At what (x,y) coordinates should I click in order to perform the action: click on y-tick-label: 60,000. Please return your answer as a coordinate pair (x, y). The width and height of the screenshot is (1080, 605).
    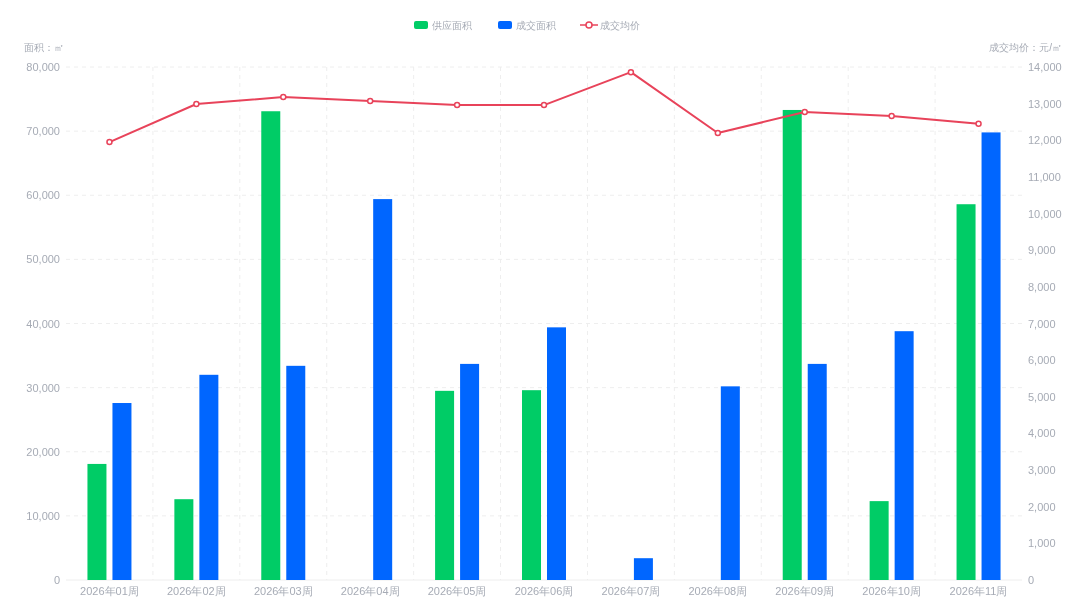
    Looking at the image, I should click on (43, 195).